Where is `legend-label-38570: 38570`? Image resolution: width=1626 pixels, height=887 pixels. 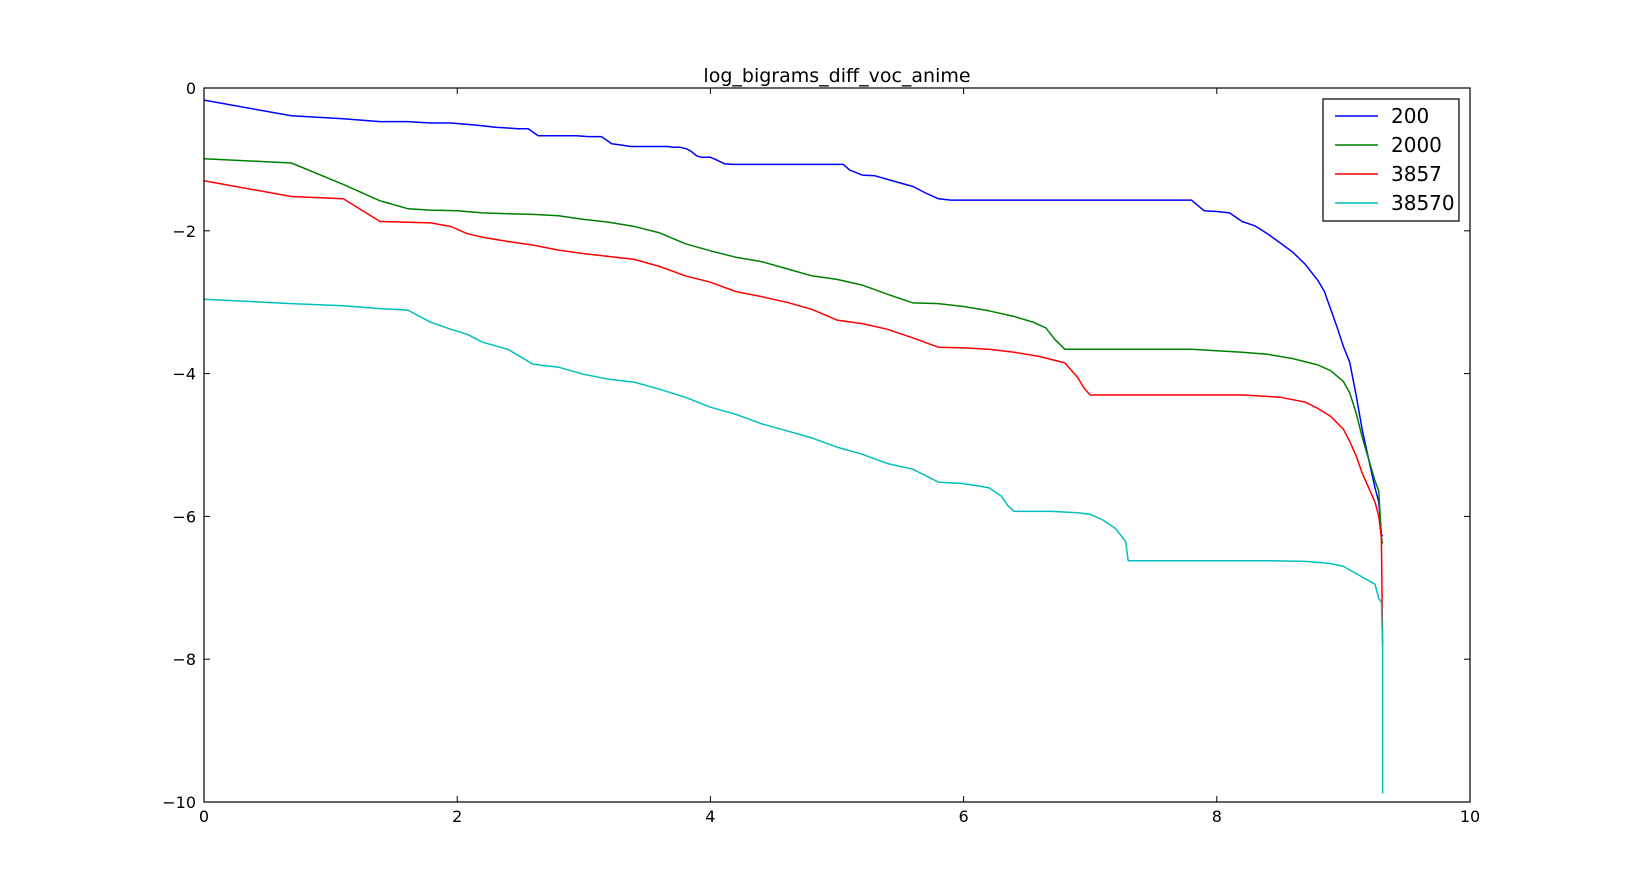 legend-label-38570: 38570 is located at coordinates (1423, 203).